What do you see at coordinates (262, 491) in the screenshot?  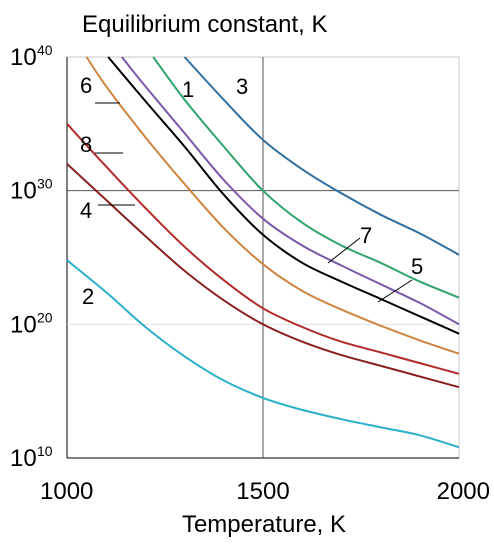 I see `x-tick-label: 1500` at bounding box center [262, 491].